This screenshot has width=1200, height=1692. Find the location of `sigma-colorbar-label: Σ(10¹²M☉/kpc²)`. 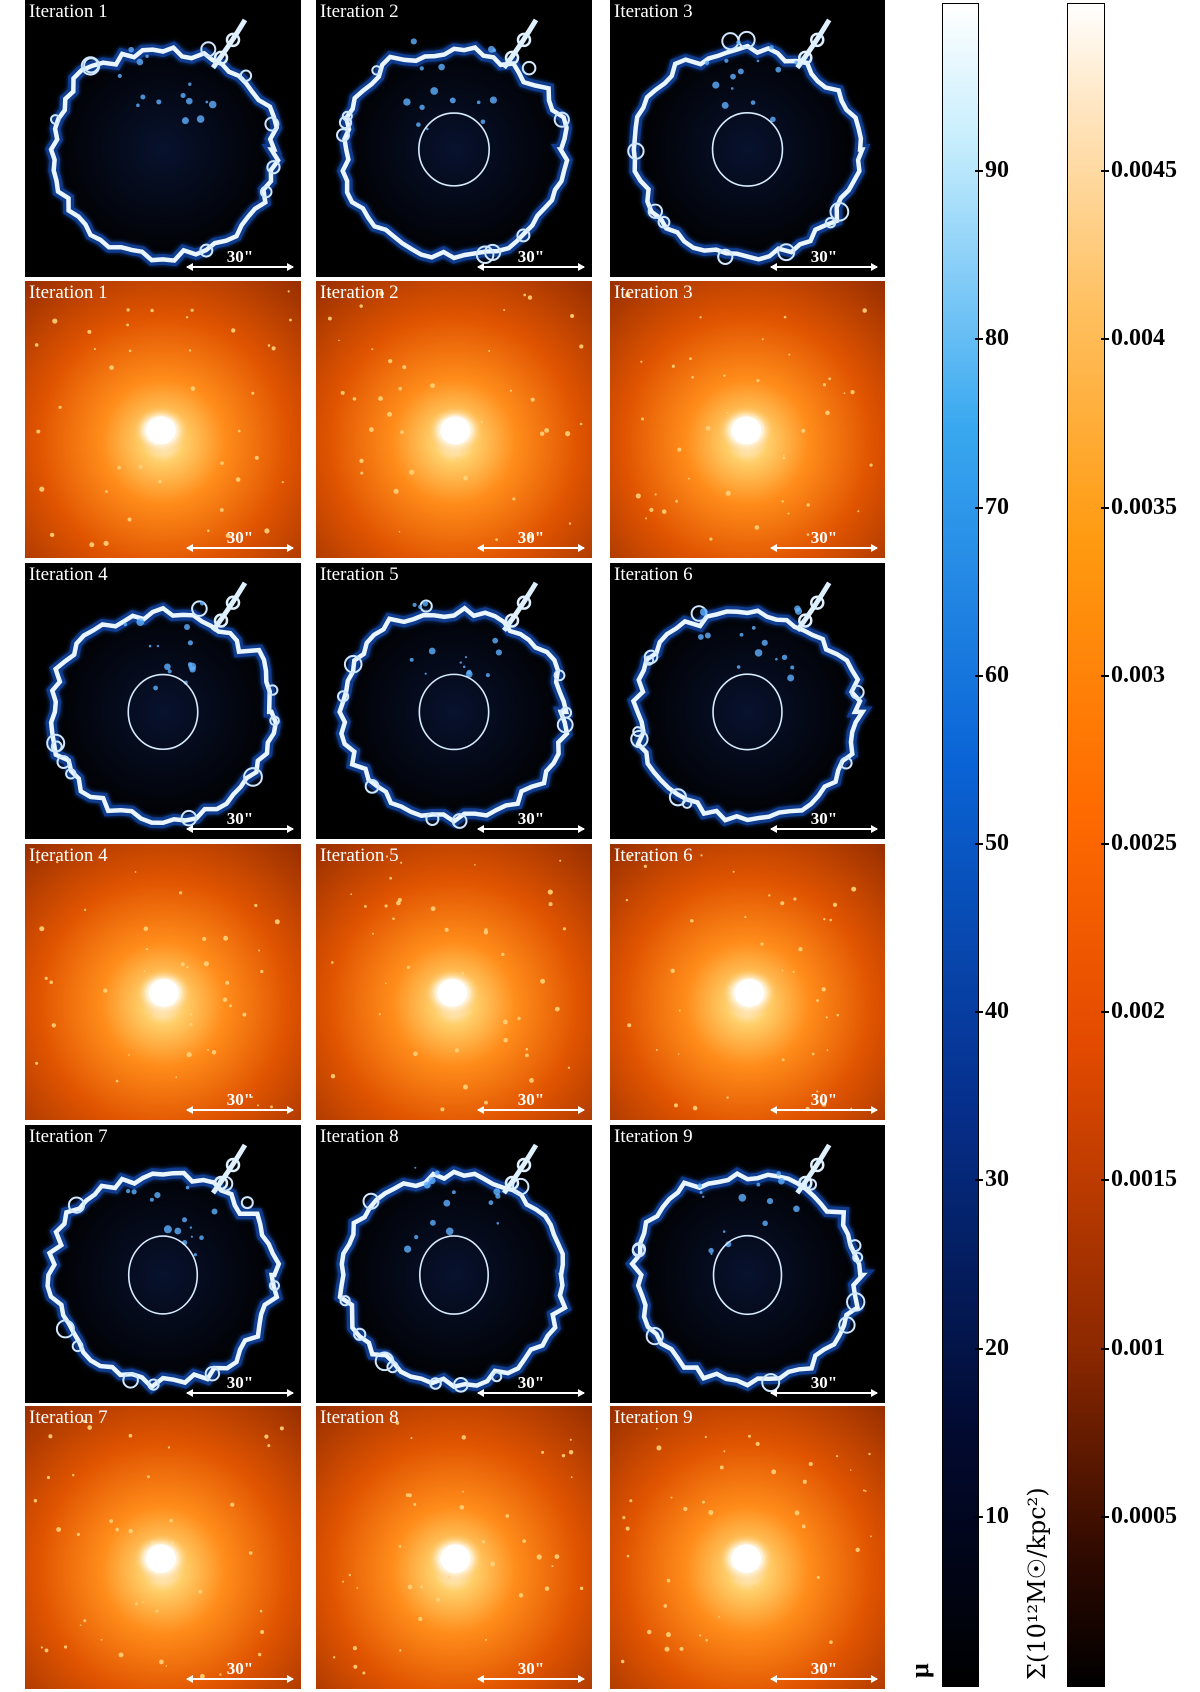

sigma-colorbar-label: Σ(10¹²M☉/kpc²) is located at coordinates (1037, 1583).